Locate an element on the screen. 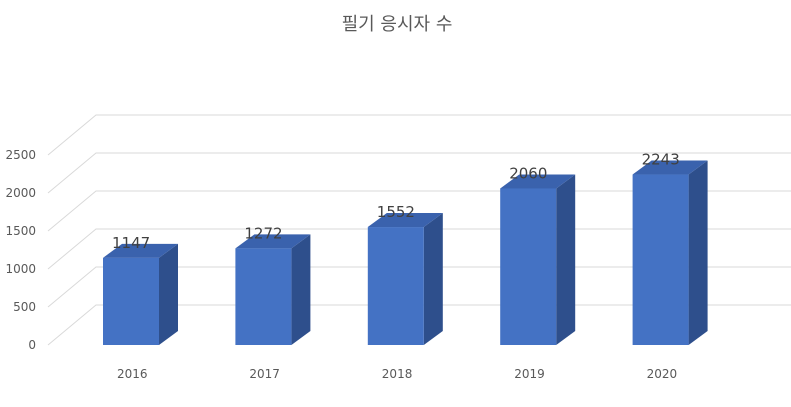 This screenshot has width=791, height=407. data-label: 1147 is located at coordinates (131, 243).